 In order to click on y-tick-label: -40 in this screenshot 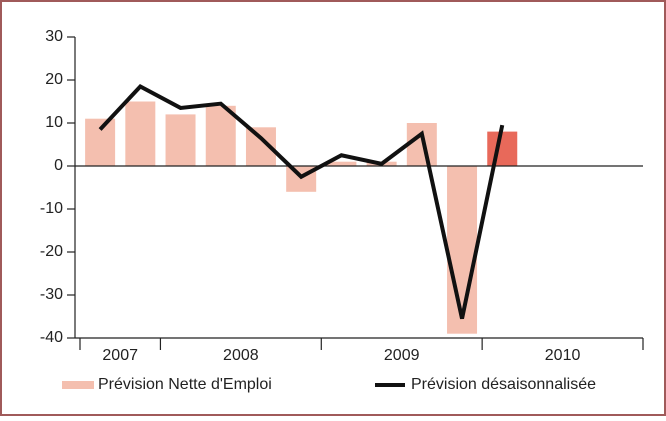, I will do `click(51, 337)`.